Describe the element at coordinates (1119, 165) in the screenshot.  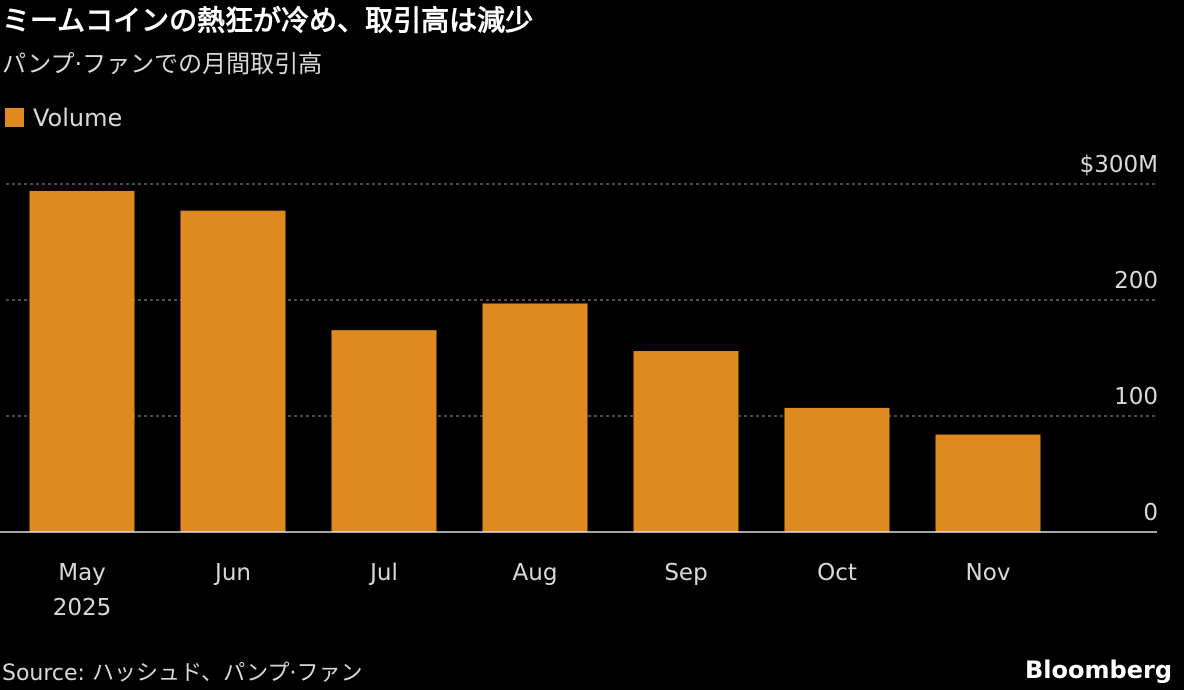
I see `y-tick-label: $300M` at that location.